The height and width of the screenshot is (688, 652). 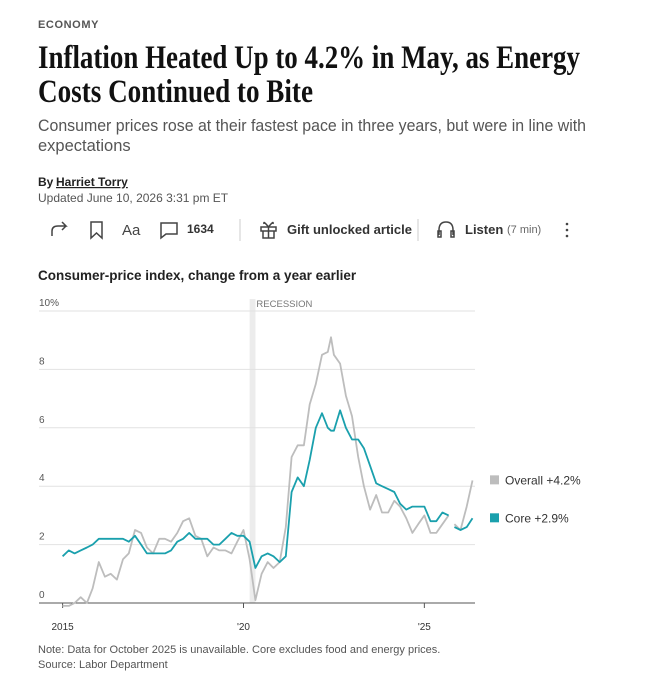 I want to click on share-icon, so click(x=59, y=228).